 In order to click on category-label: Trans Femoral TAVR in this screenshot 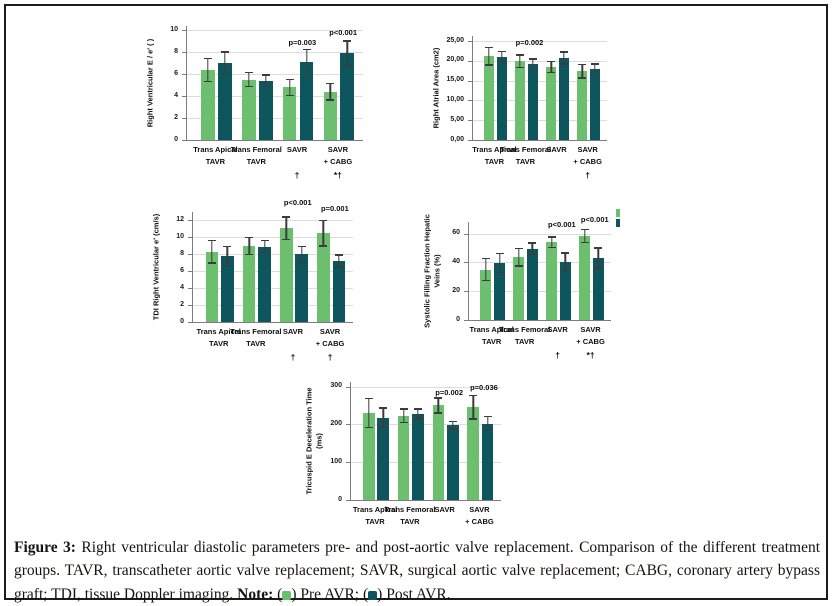, I will do `click(525, 335)`.